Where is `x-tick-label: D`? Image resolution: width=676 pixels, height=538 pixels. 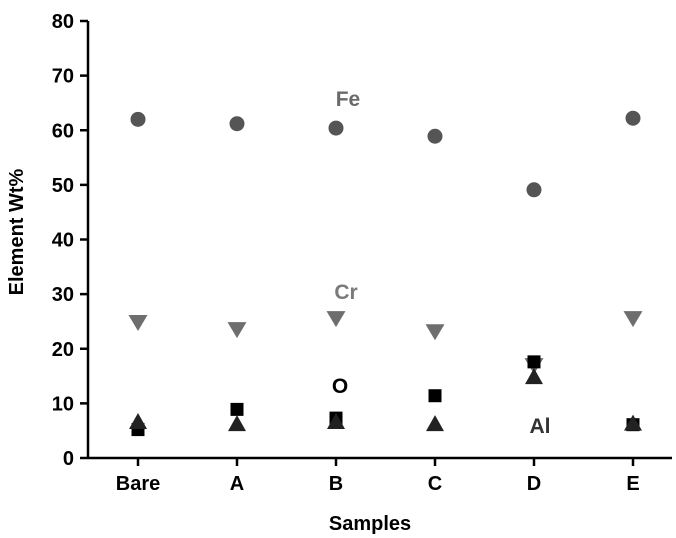
x-tick-label: D is located at coordinates (534, 484).